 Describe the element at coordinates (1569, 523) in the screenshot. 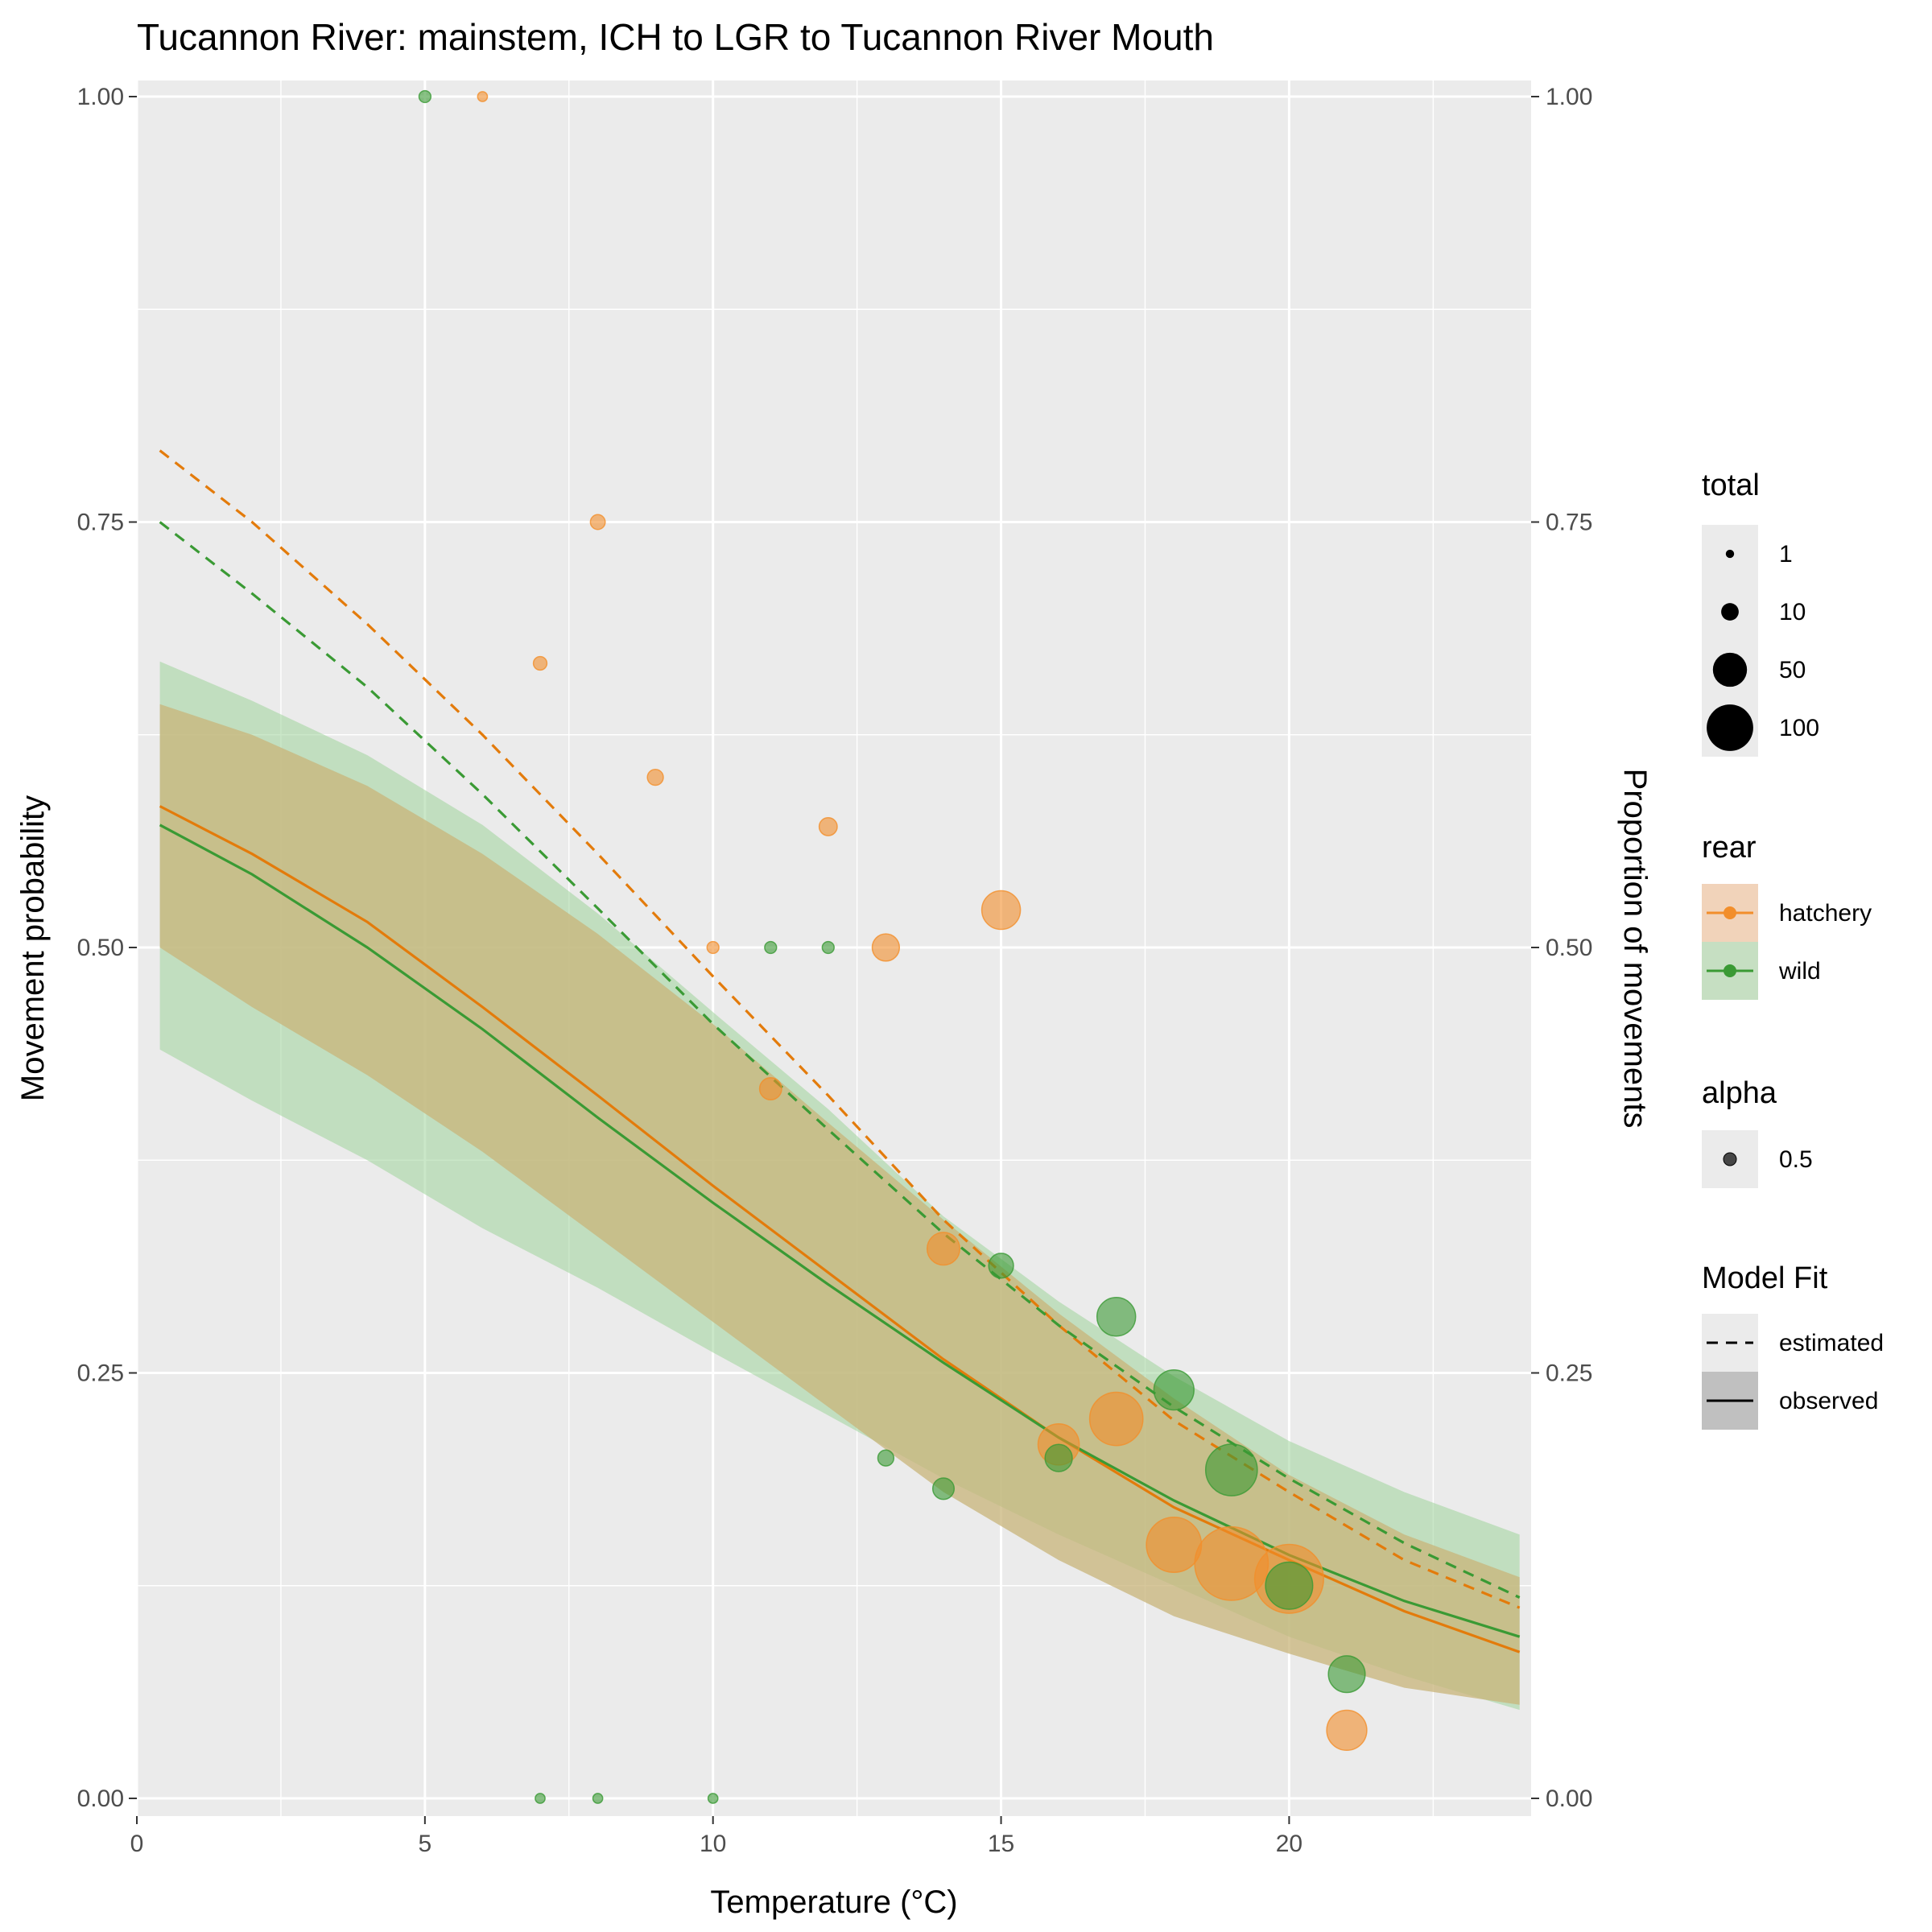

I see `y-tick-label-right: 0.75` at that location.